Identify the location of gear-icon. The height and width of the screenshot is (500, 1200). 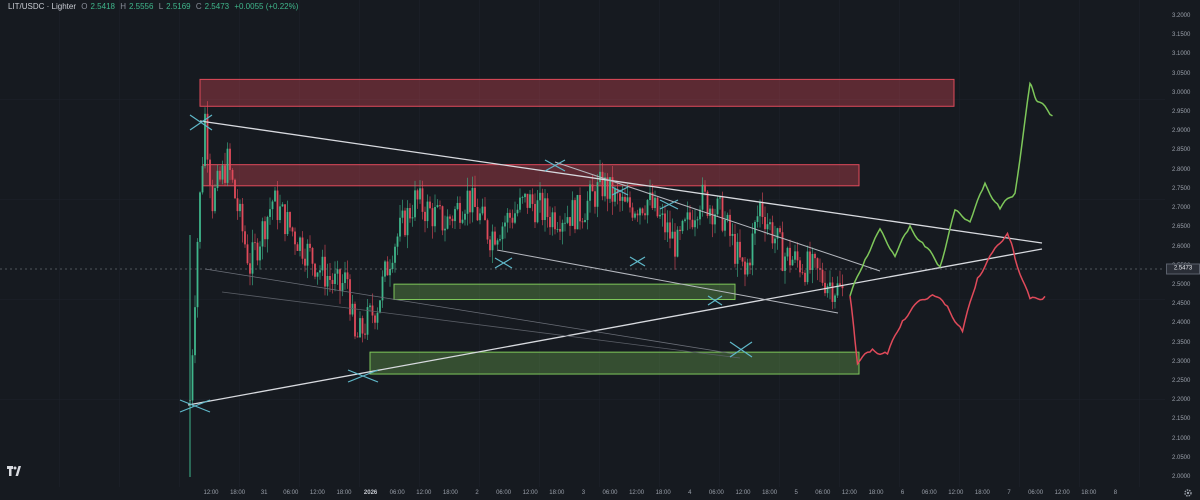
(1188, 493).